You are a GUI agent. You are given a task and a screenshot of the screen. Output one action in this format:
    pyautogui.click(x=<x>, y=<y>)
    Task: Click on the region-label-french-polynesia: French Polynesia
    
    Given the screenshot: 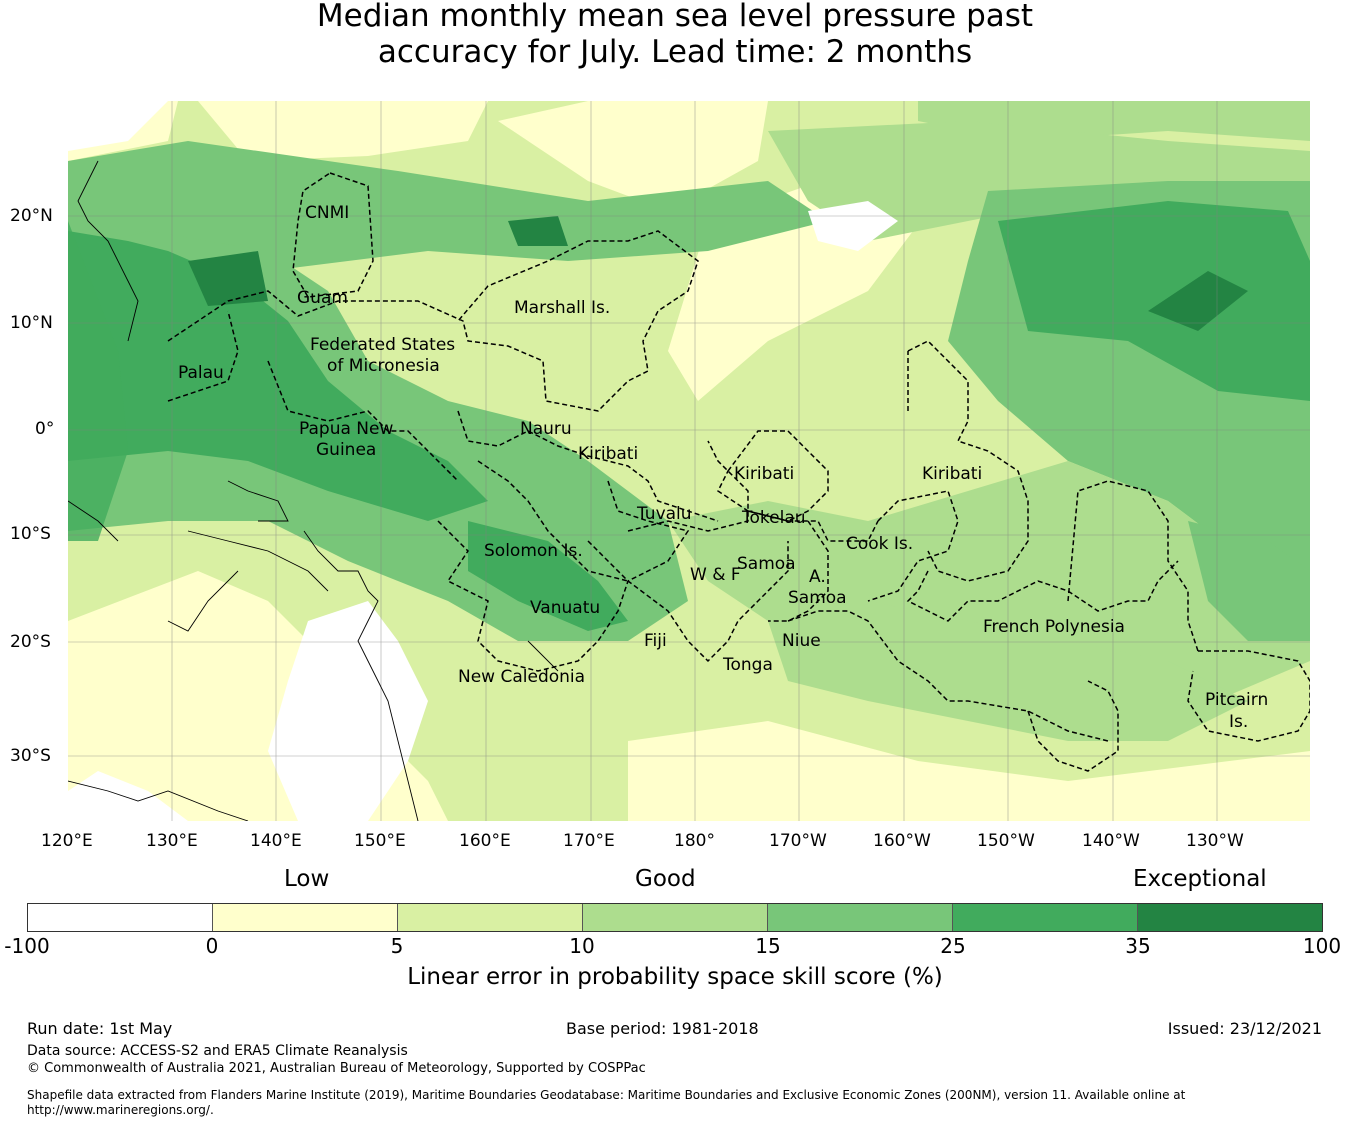 What is the action you would take?
    pyautogui.click(x=1054, y=627)
    